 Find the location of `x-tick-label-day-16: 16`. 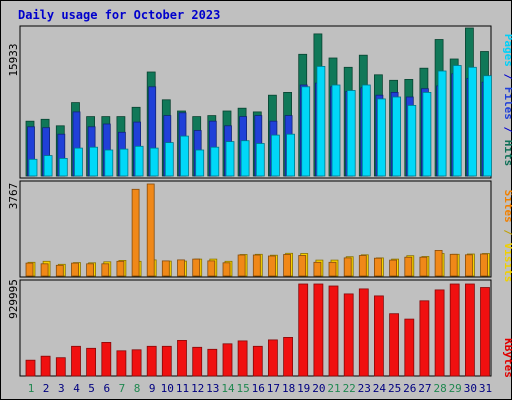

x-tick-label-day-16: 16 is located at coordinates (258, 388).